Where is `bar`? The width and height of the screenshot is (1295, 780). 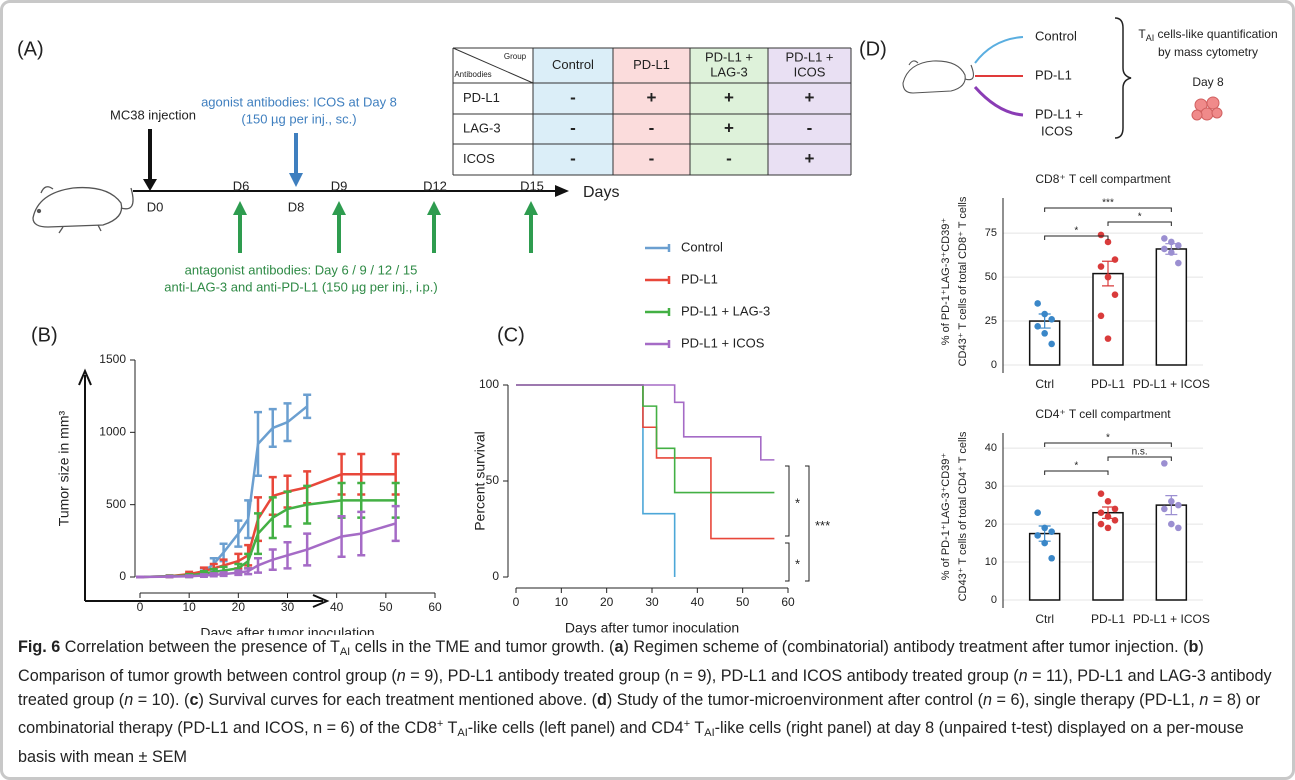 bar is located at coordinates (1171, 307).